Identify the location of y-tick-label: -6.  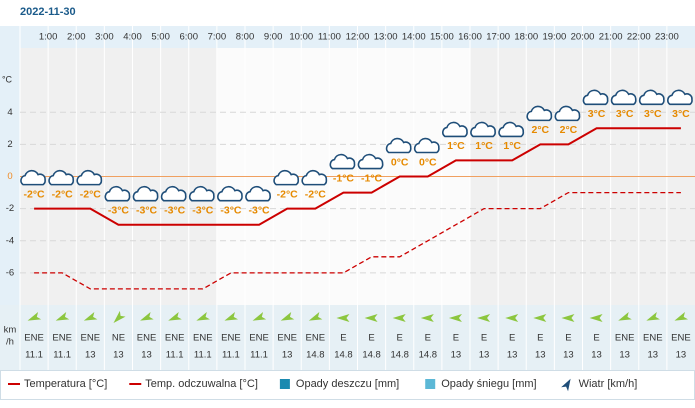
(10, 272).